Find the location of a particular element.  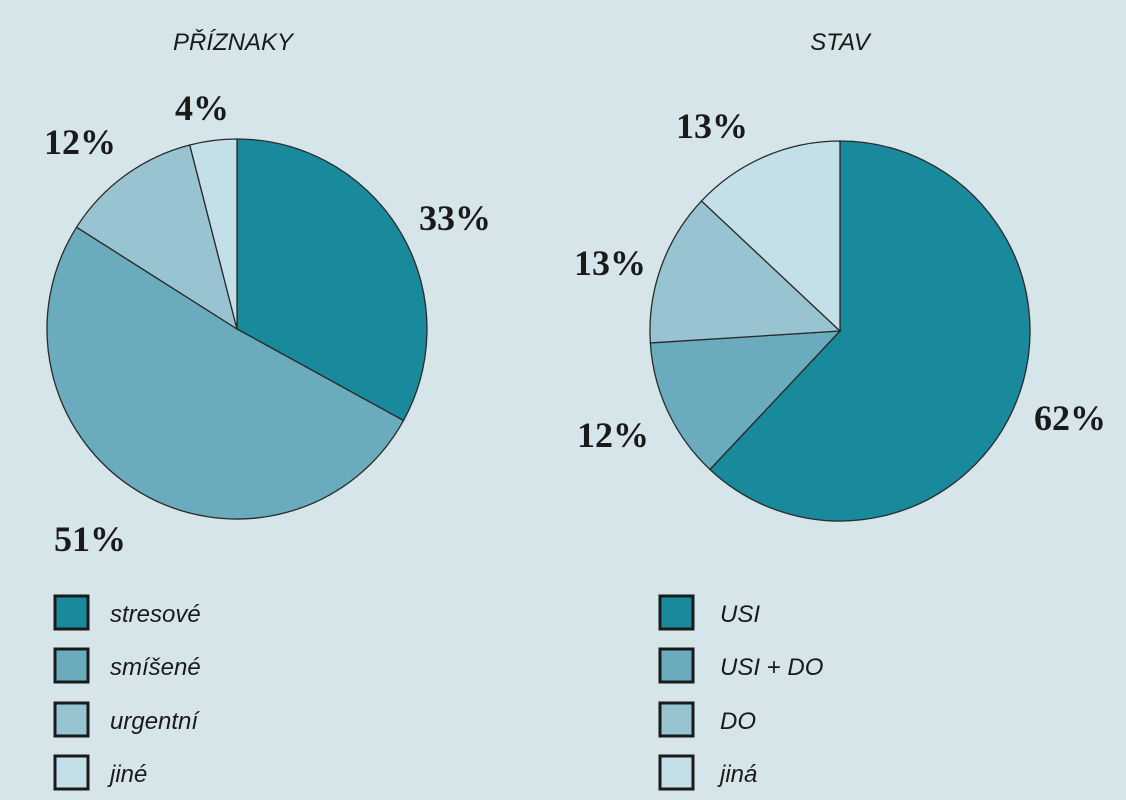

pie-slice-usi-do is located at coordinates (745, 400).